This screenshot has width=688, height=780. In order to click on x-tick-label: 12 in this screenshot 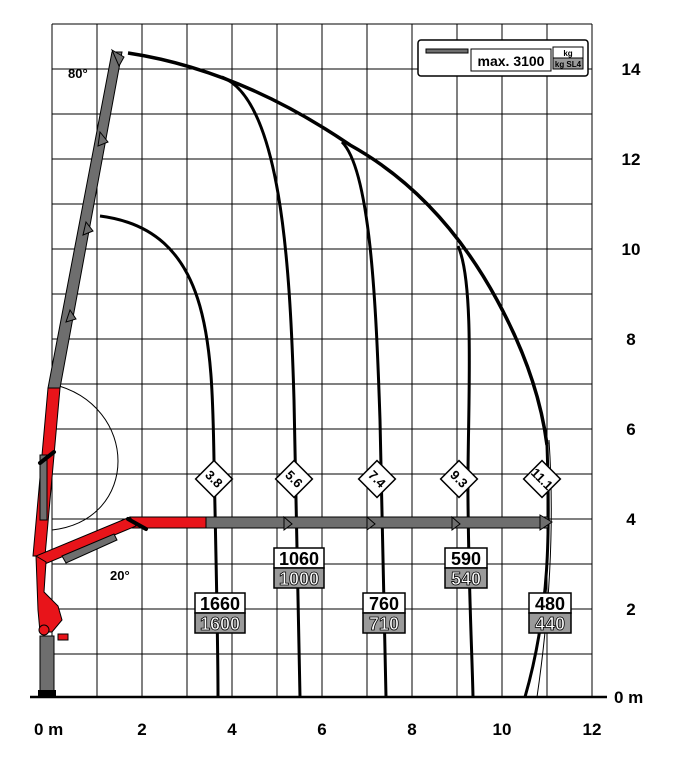, I will do `click(592, 729)`.